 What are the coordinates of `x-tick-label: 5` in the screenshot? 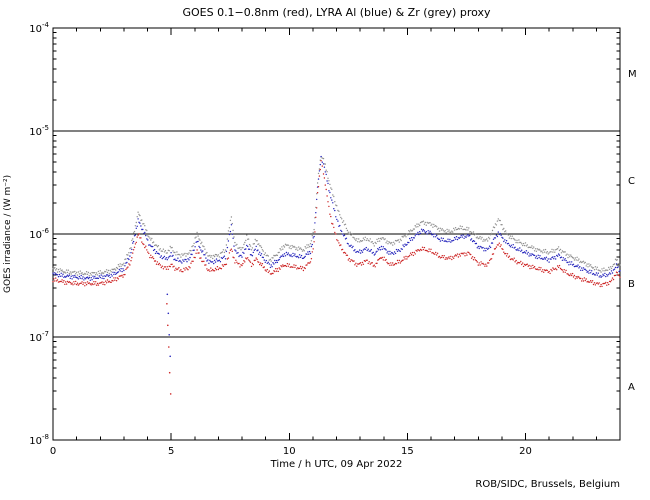 It's located at (171, 451).